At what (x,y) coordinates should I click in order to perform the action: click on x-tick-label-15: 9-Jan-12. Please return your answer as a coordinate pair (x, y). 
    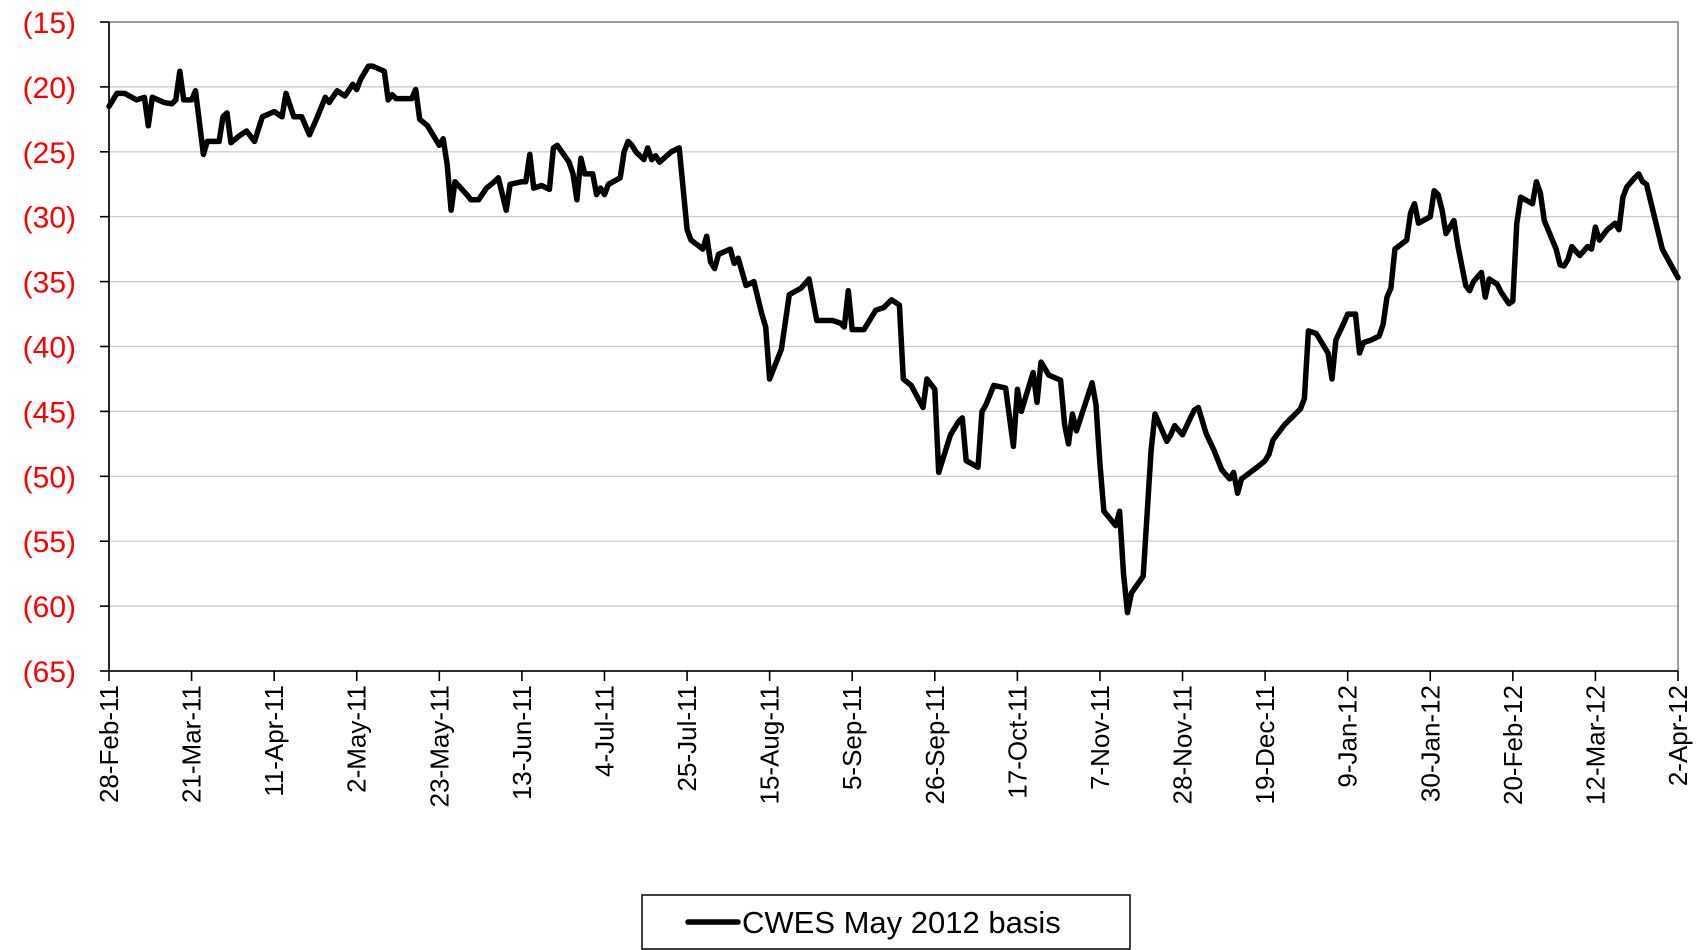
    Looking at the image, I should click on (1348, 736).